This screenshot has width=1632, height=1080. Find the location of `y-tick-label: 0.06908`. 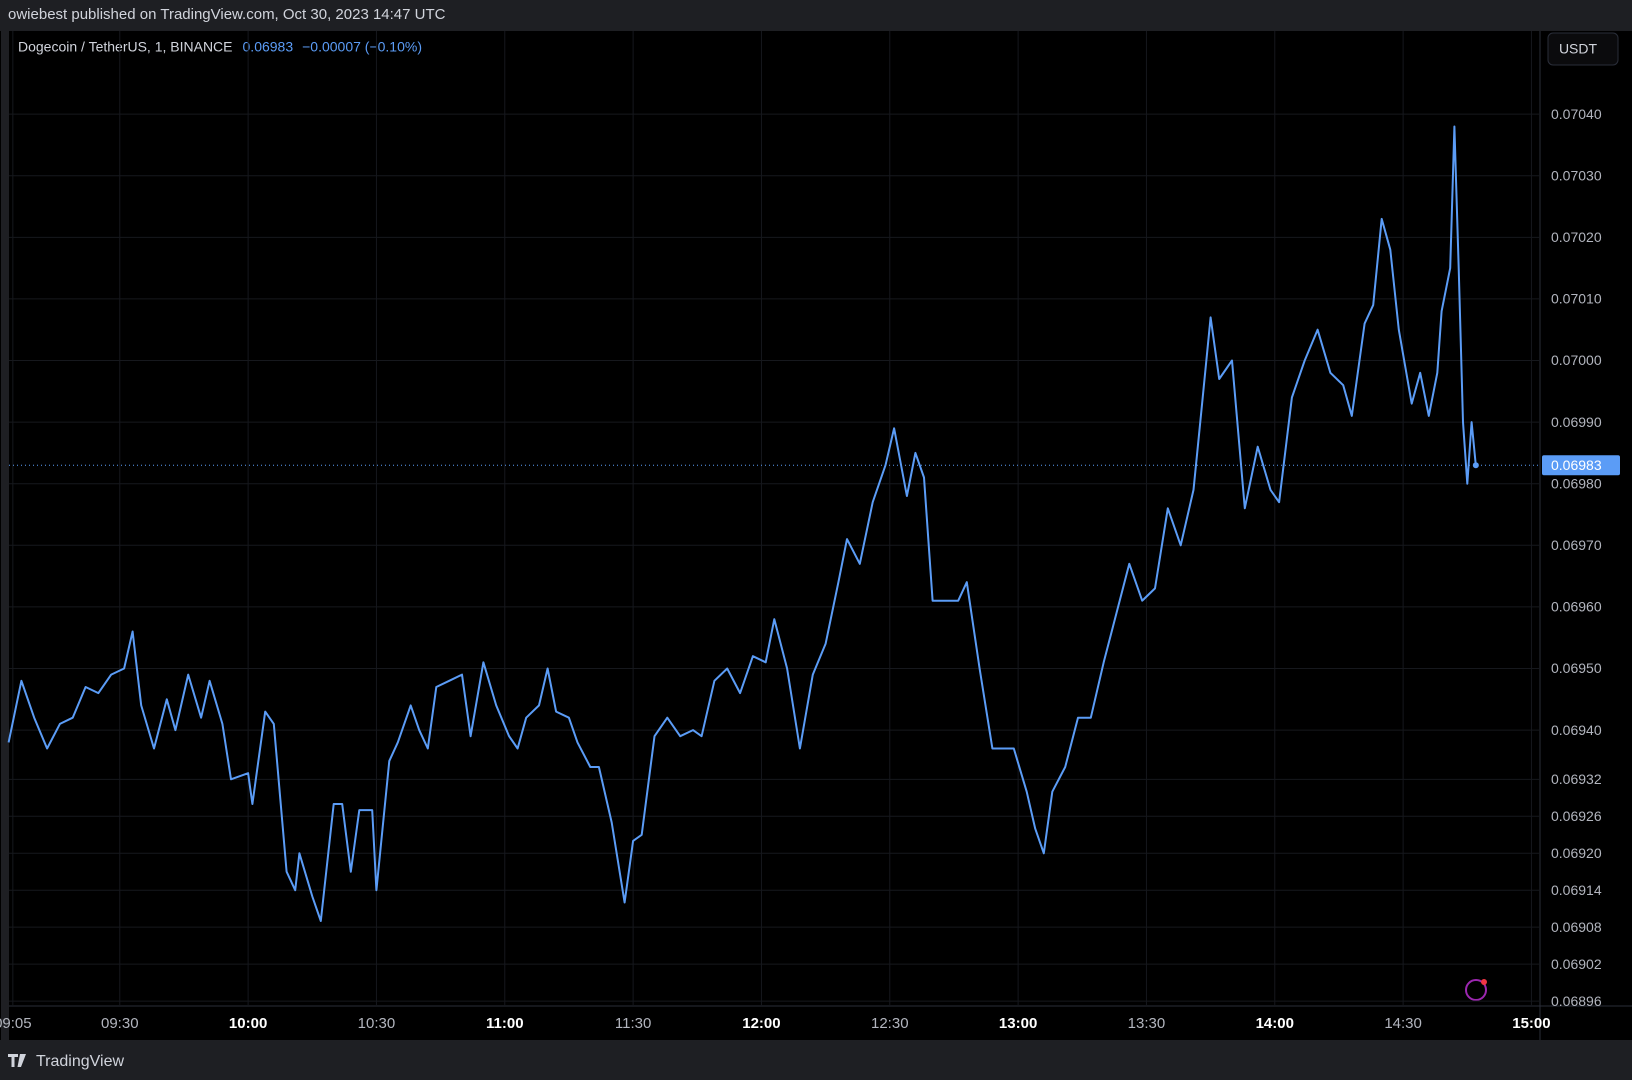

y-tick-label: 0.06908 is located at coordinates (1576, 927).